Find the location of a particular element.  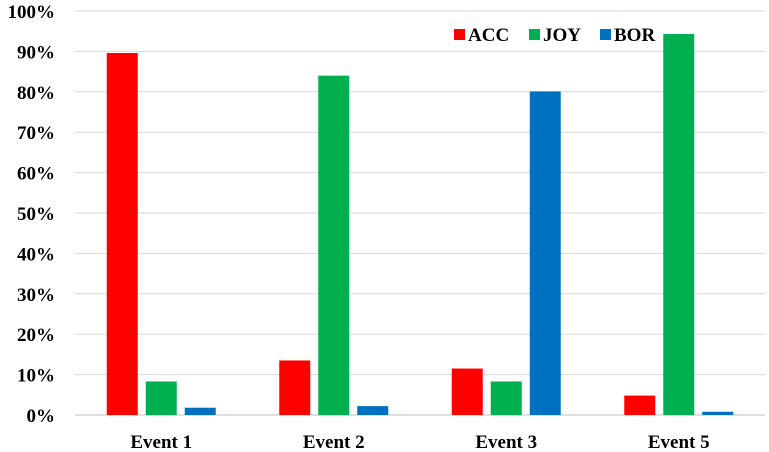

y-tick-label: 90% is located at coordinates (36, 52).